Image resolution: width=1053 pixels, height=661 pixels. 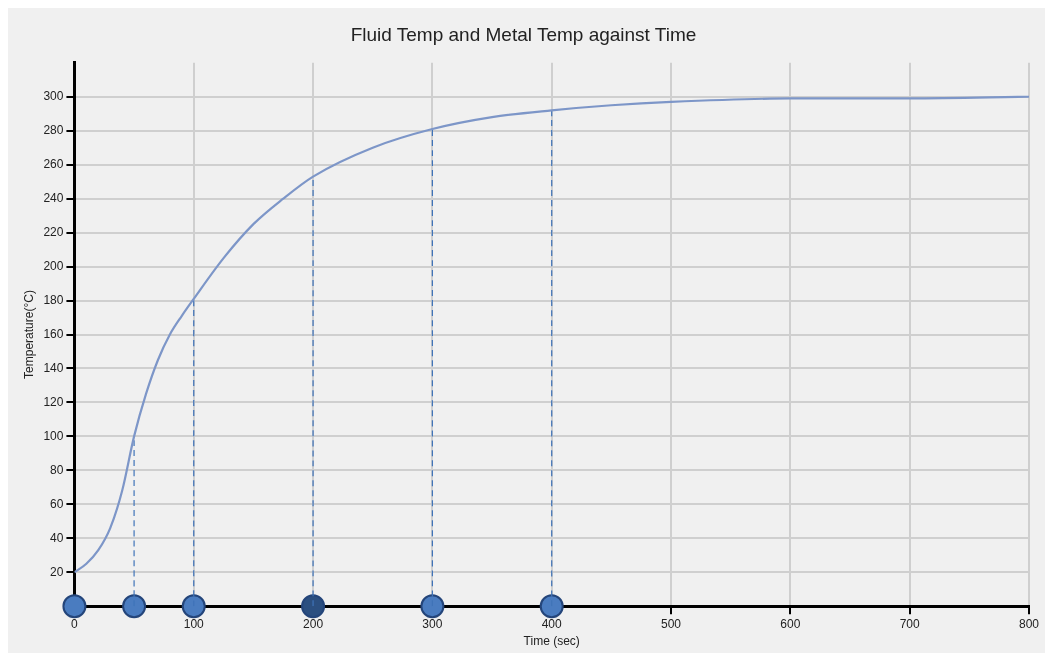 What do you see at coordinates (432, 623) in the screenshot?
I see `x-tick-label: 300` at bounding box center [432, 623].